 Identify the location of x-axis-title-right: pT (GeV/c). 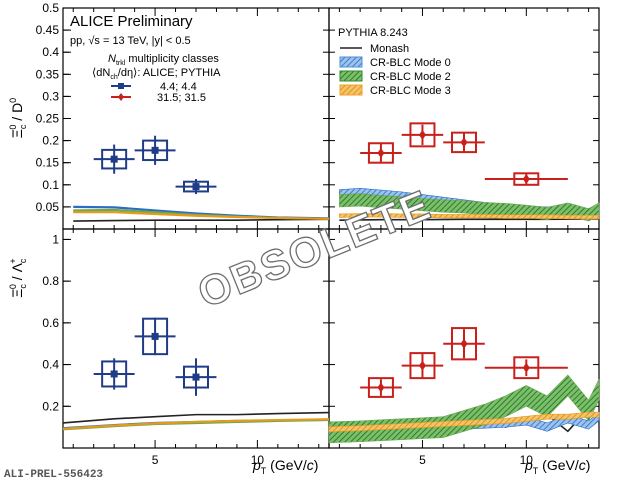
(557, 466).